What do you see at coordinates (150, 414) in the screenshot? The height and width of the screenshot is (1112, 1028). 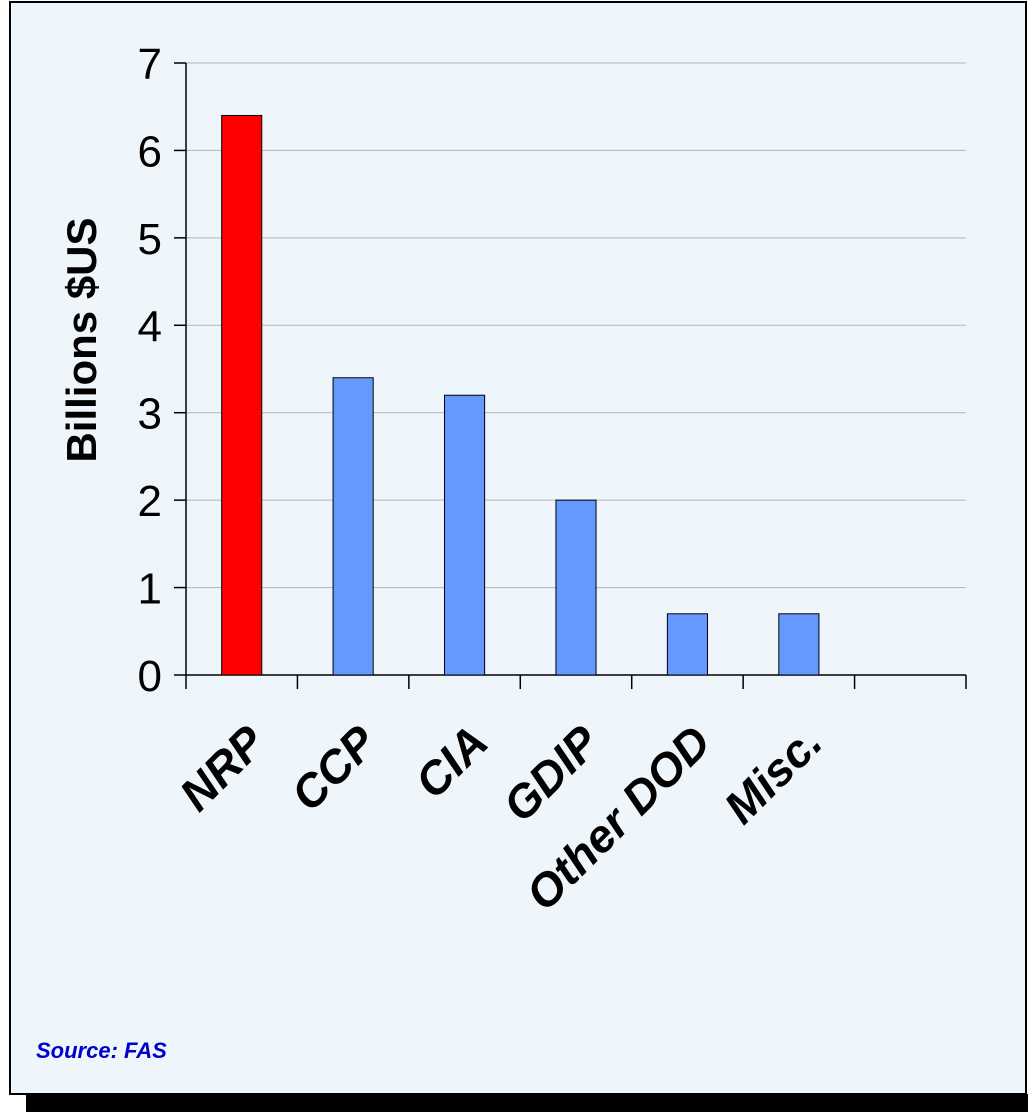 I see `y-tick-label: 3` at bounding box center [150, 414].